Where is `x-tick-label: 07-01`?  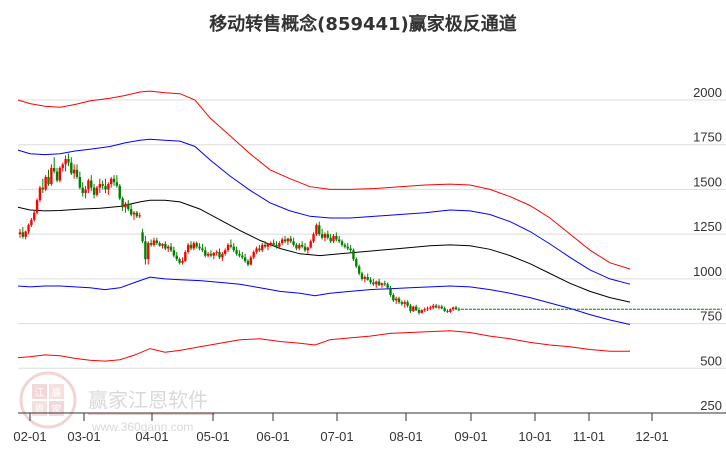
x-tick-label: 07-01 is located at coordinates (336, 436).